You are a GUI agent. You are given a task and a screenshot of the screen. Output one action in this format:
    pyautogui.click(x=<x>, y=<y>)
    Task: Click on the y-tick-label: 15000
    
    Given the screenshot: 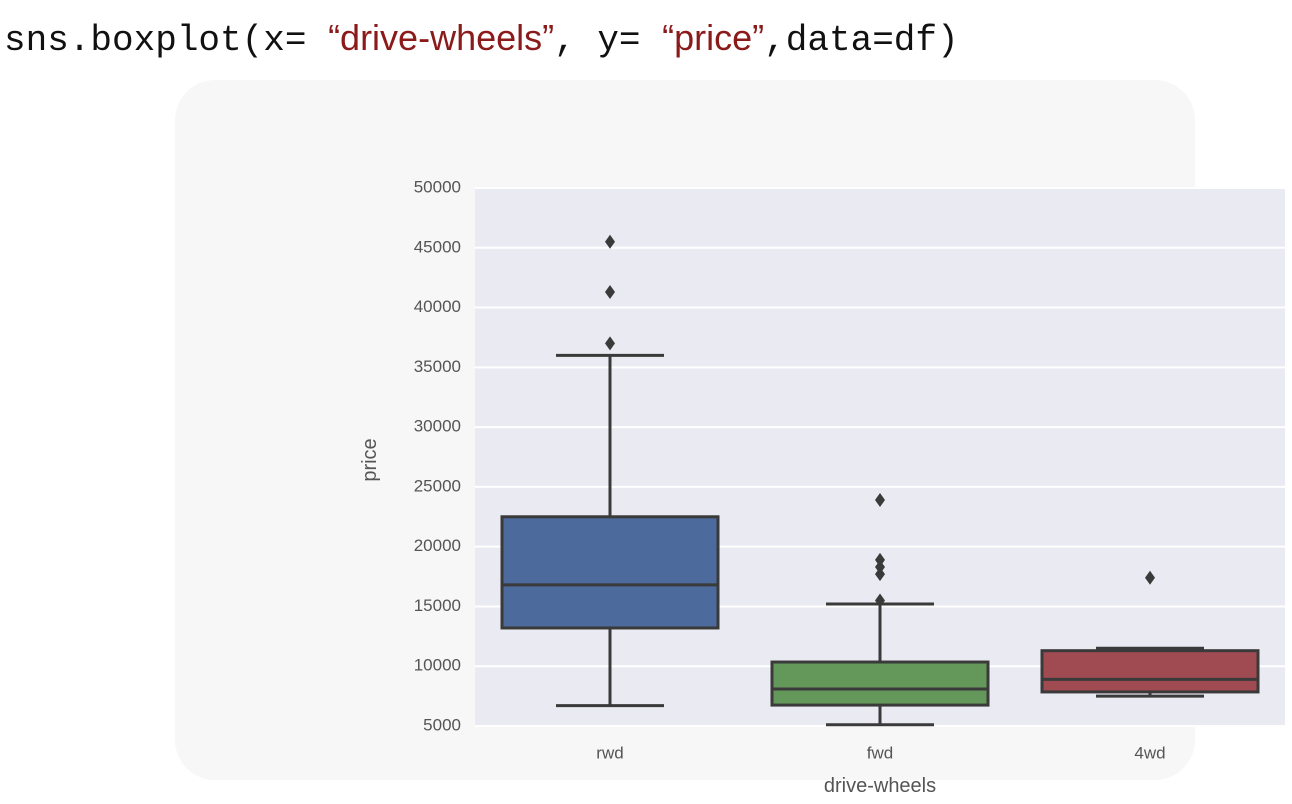 What is the action you would take?
    pyautogui.click(x=437, y=605)
    